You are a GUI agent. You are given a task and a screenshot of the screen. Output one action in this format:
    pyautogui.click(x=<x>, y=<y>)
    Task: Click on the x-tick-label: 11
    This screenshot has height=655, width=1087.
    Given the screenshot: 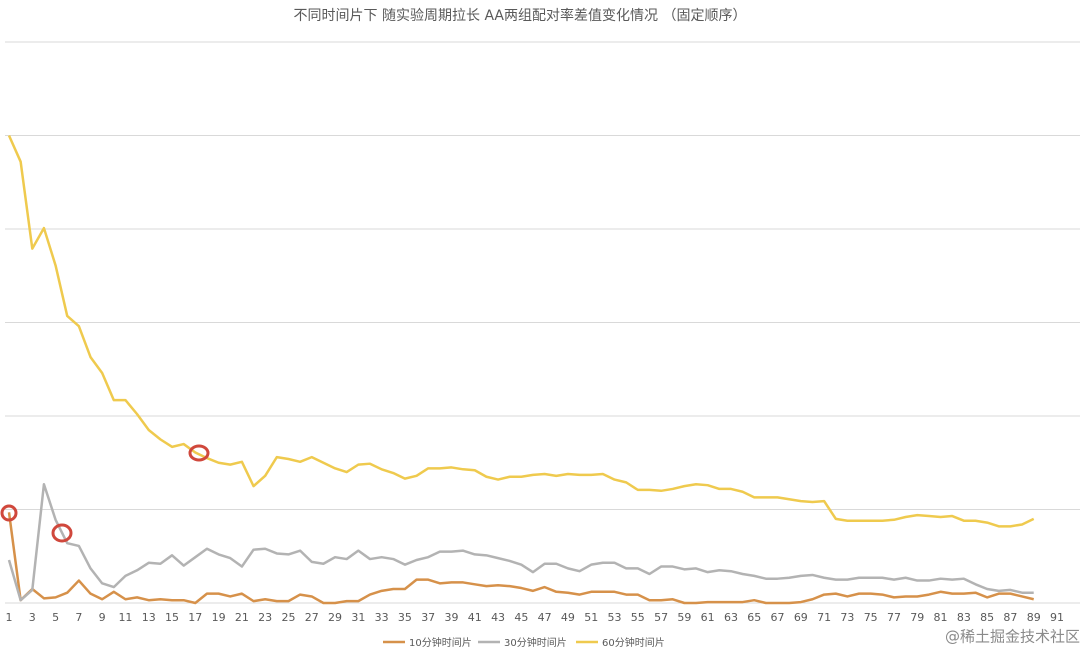 What is the action you would take?
    pyautogui.click(x=125, y=617)
    